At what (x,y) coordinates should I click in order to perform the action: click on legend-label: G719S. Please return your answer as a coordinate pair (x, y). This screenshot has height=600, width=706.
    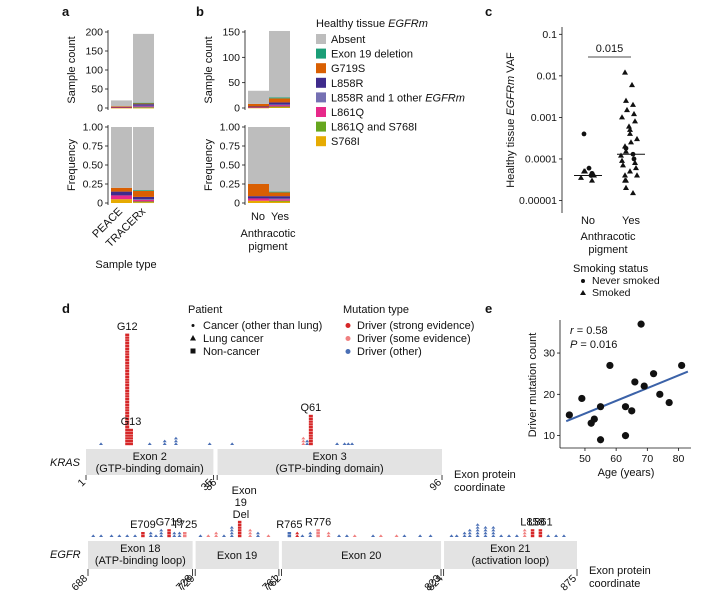
    Looking at the image, I should click on (348, 69).